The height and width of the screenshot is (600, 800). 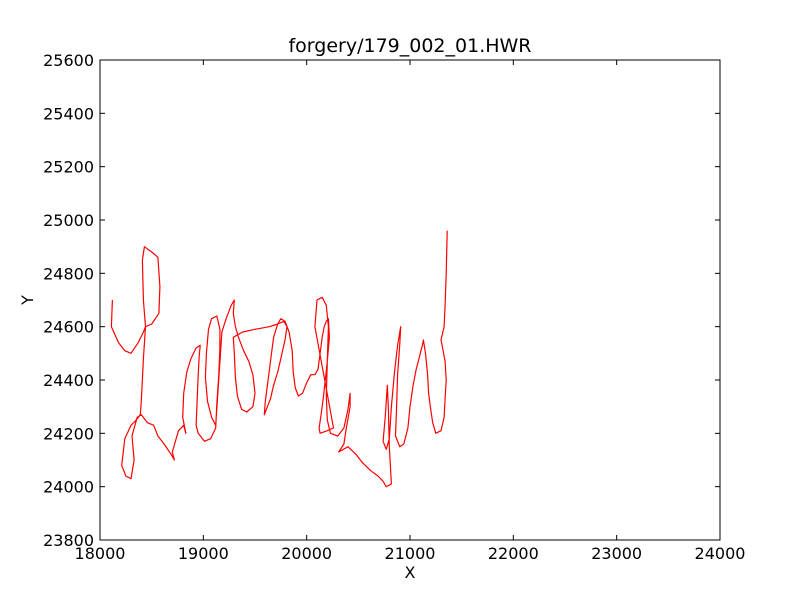 What do you see at coordinates (68, 487) in the screenshot?
I see `y-tick-label: 24000` at bounding box center [68, 487].